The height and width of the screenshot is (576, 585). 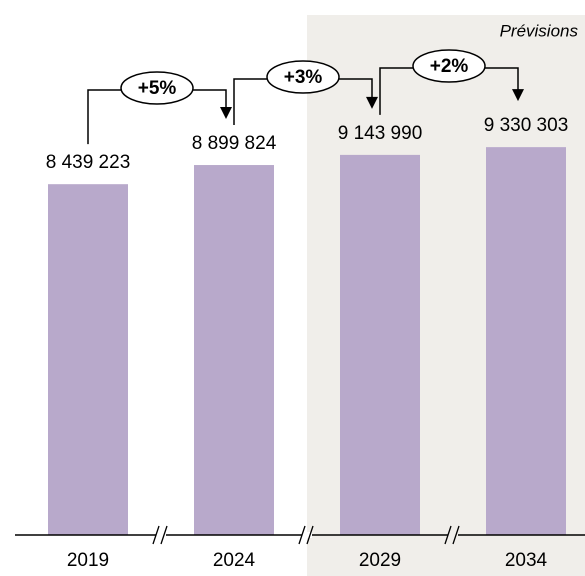 I want to click on forecast-label: Prévisions, so click(x=539, y=30).